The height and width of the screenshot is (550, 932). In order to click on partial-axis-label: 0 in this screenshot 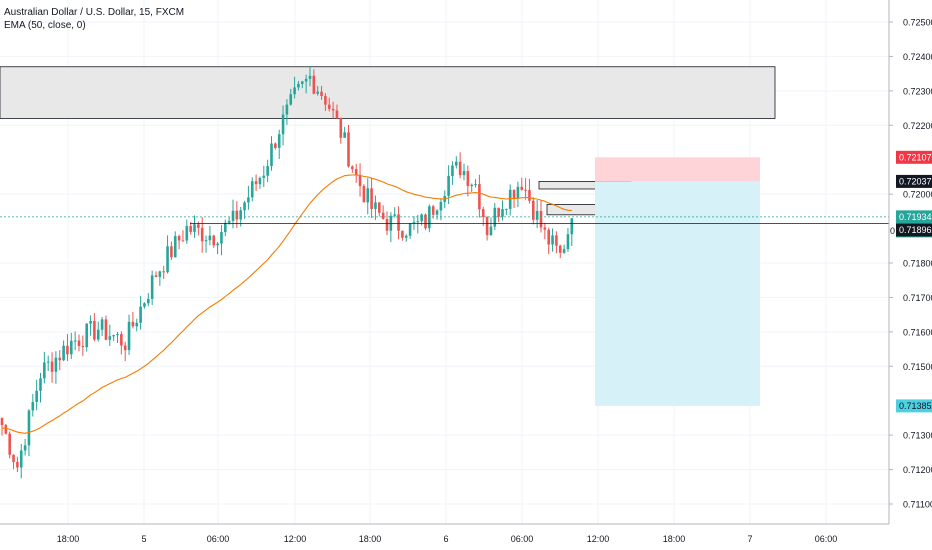, I will do `click(892, 231)`.